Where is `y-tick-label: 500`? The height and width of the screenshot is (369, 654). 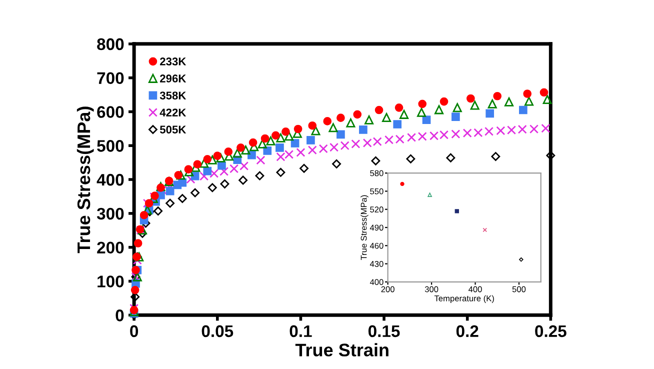
y-tick-label: 500 is located at coordinates (110, 146).